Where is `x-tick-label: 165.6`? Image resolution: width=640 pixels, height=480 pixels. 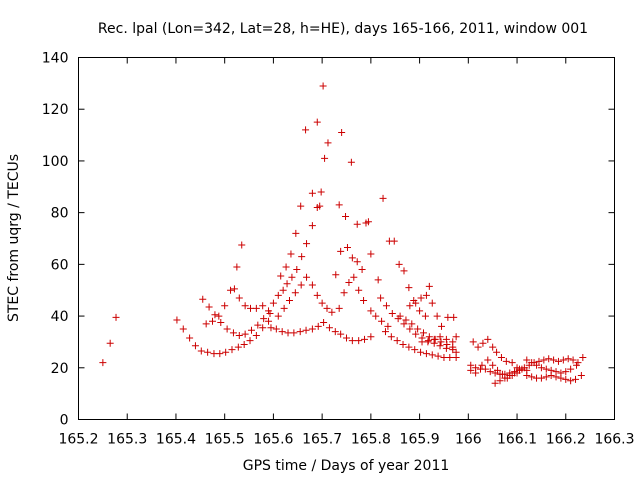 x-tick-label: 165.6 is located at coordinates (273, 440).